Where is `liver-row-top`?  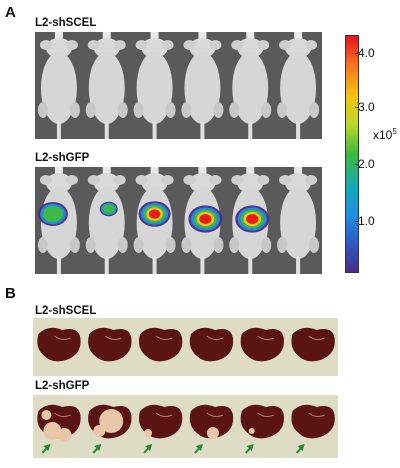
liver-row-top is located at coordinates (186, 344).